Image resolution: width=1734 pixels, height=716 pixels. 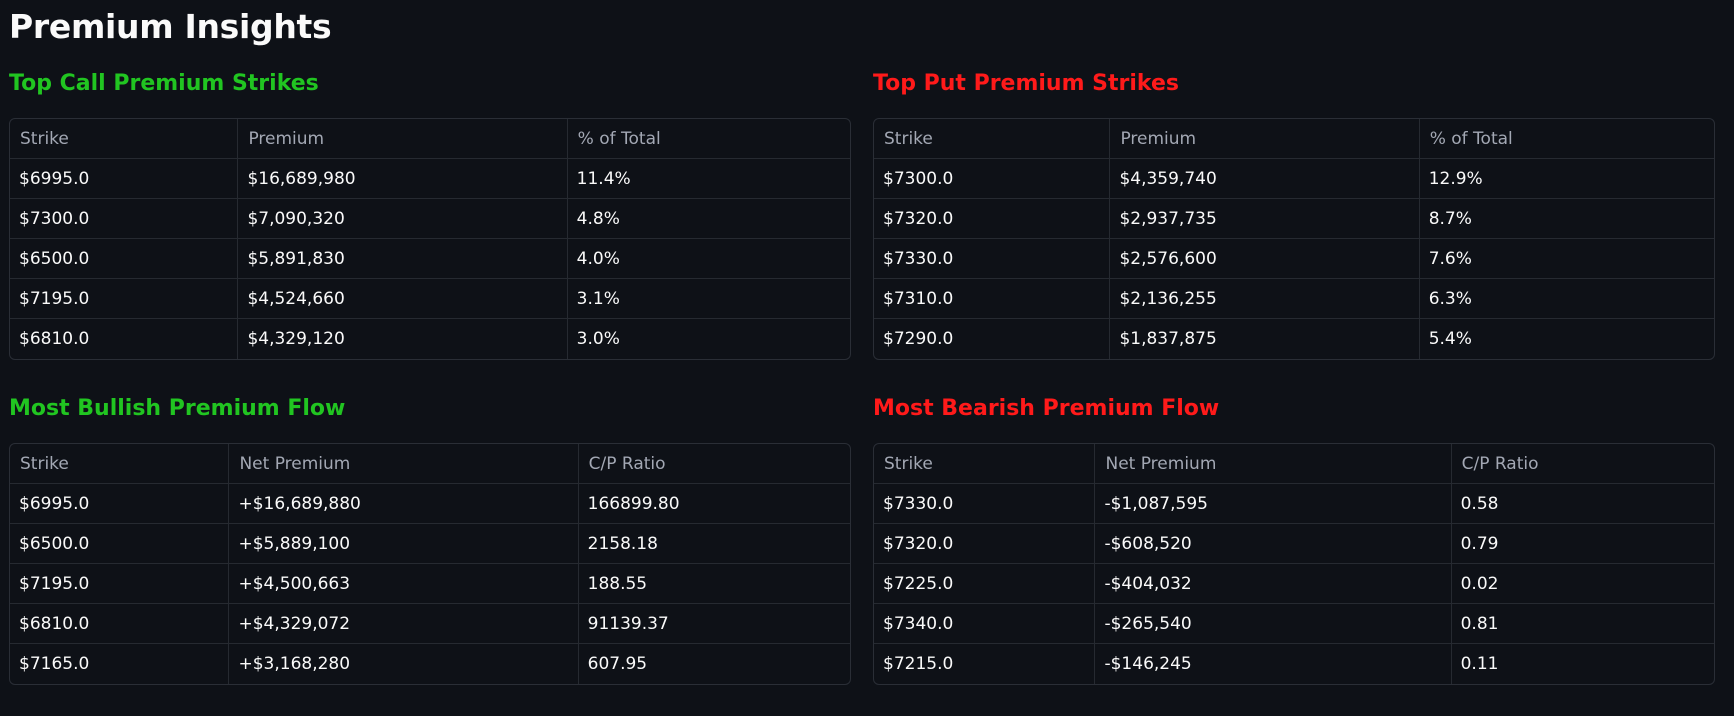 I want to click on premium-cell: $2,937,735, so click(x=1265, y=219).